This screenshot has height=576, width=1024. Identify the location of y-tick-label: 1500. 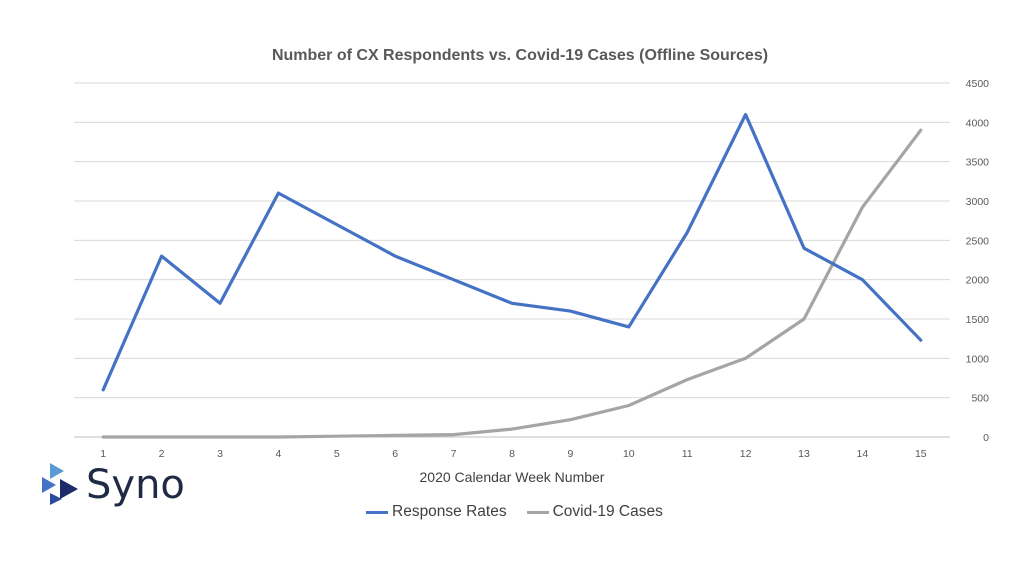
(978, 320).